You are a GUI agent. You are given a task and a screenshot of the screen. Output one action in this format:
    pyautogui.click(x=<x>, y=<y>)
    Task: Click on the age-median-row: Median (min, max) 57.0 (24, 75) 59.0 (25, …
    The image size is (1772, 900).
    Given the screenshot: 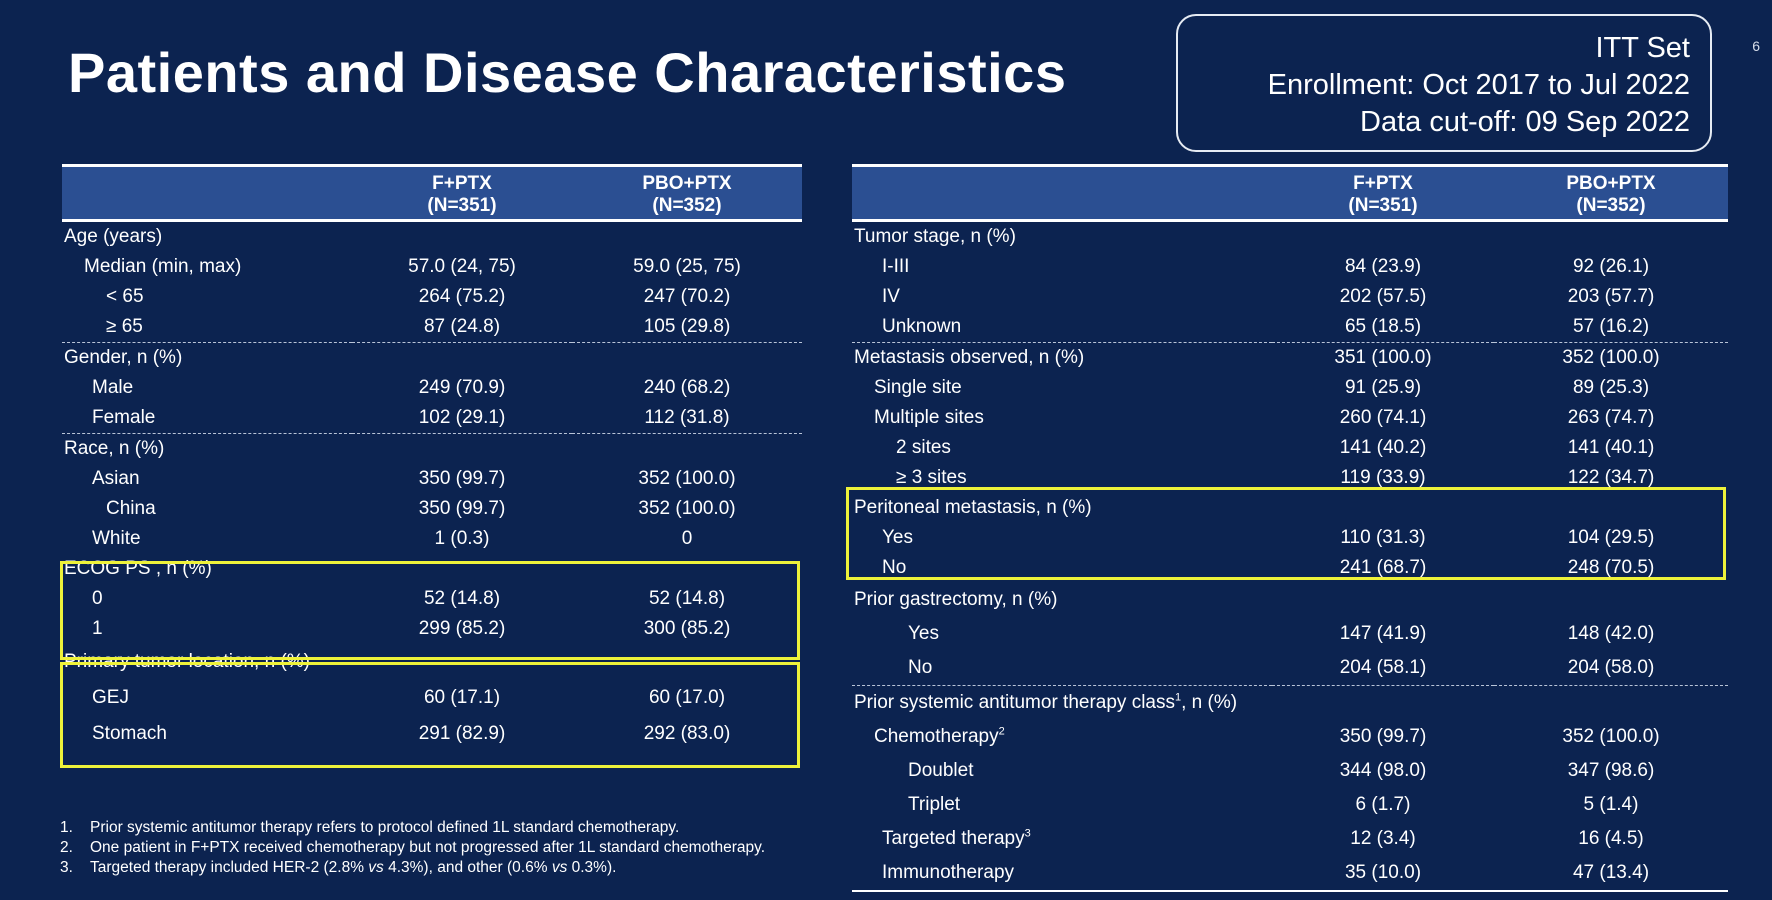 What is the action you would take?
    pyautogui.click(x=412, y=266)
    